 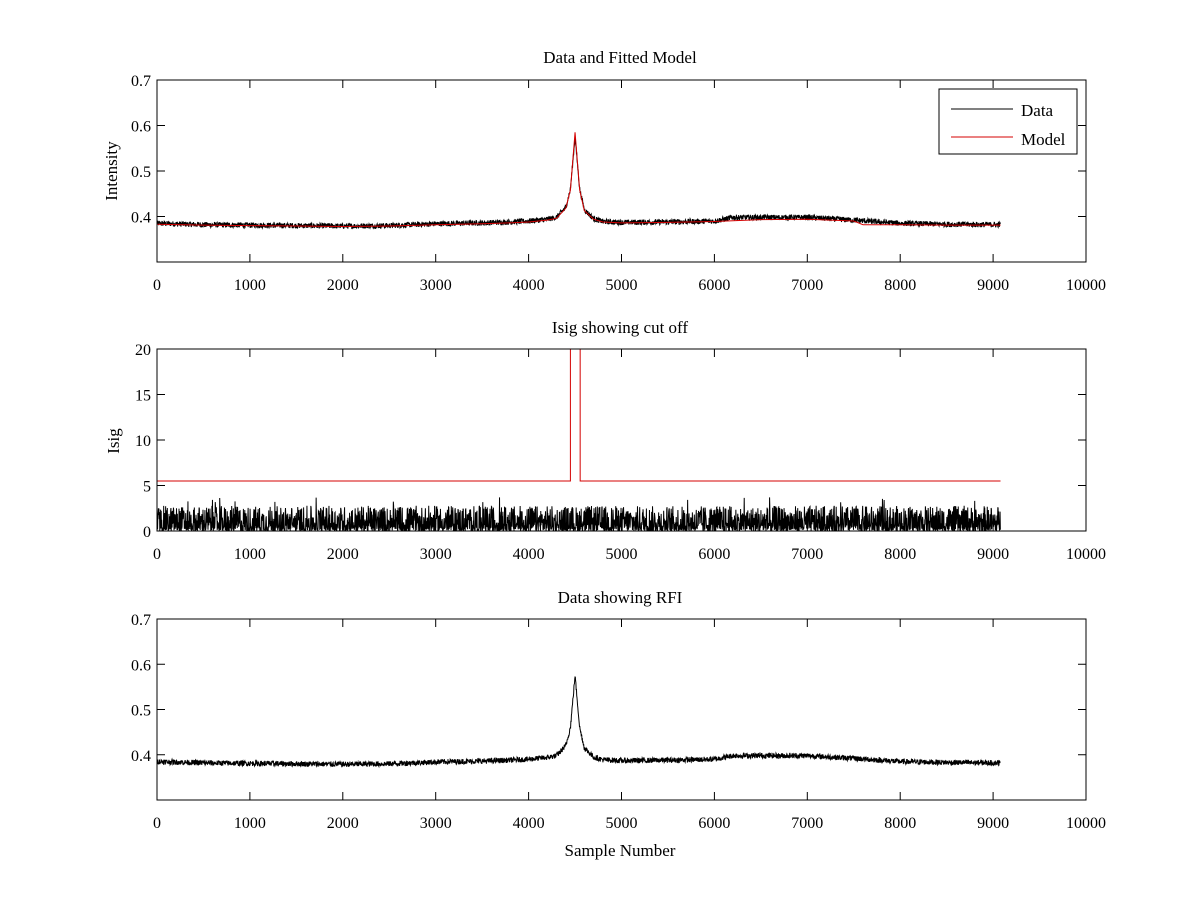 I want to click on subplot-3-xtick-label: 6000, so click(x=714, y=823).